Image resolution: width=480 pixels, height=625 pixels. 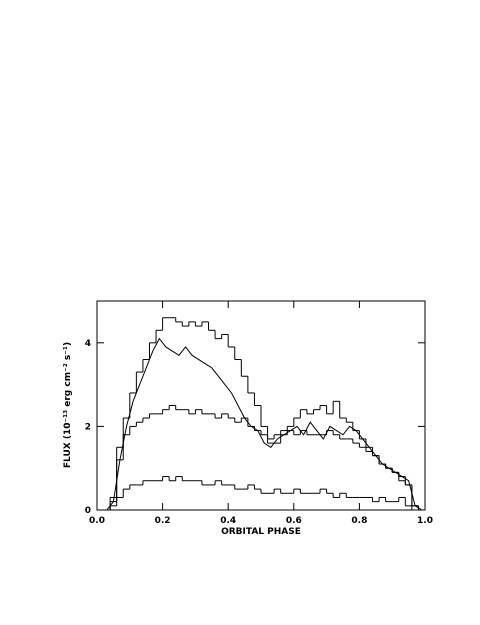 What do you see at coordinates (88, 427) in the screenshot?
I see `y-tick-label: 2` at bounding box center [88, 427].